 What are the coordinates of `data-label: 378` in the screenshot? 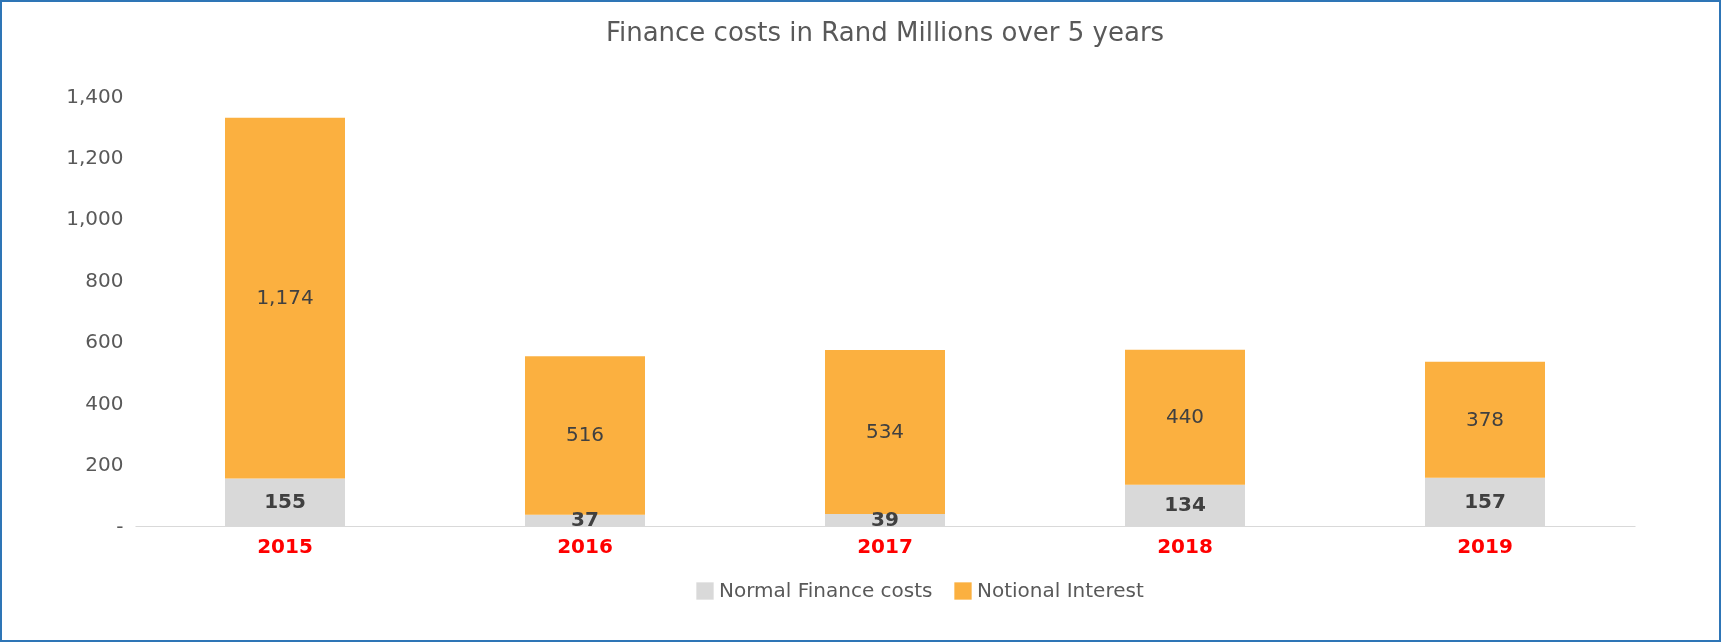 It's located at (1485, 418).